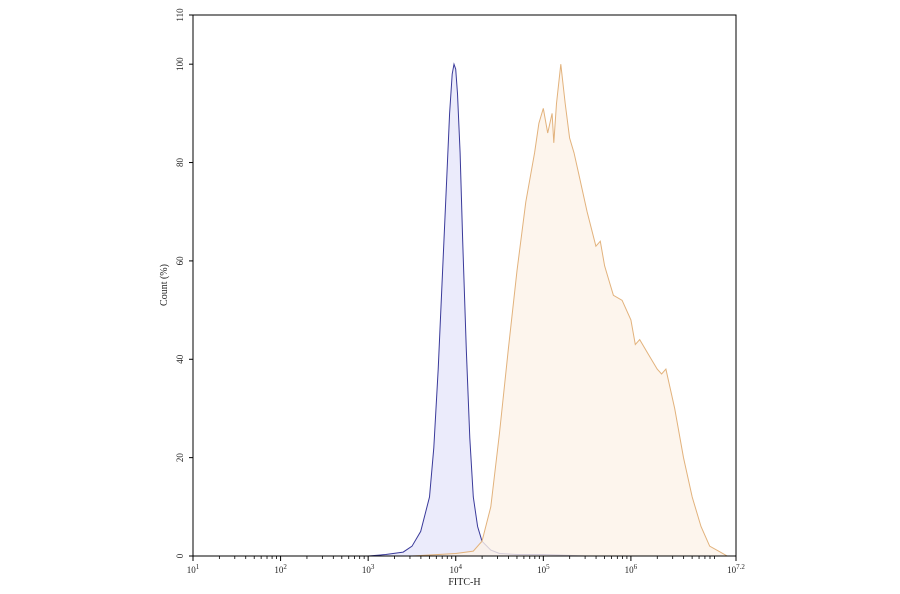 The image size is (900, 594). I want to click on y-tick-label: 80, so click(180, 163).